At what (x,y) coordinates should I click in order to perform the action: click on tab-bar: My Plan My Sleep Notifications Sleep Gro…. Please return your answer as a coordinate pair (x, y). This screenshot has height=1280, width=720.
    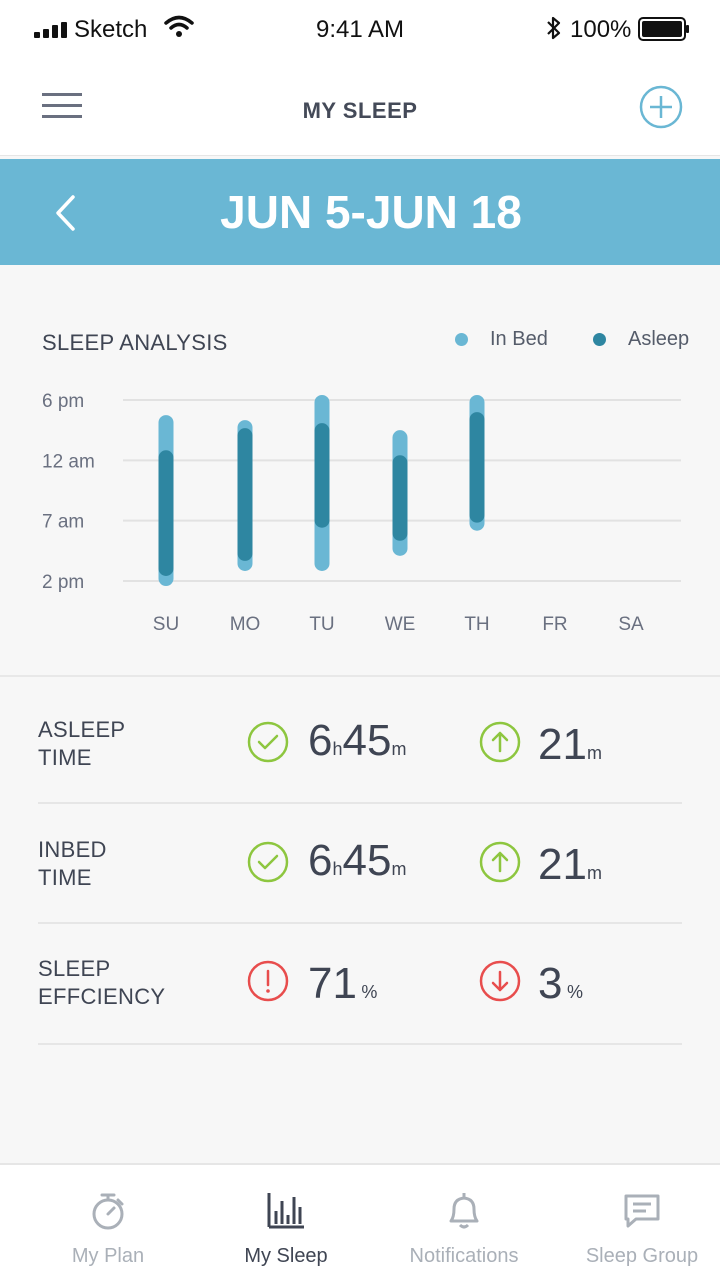
    Looking at the image, I should click on (360, 1221).